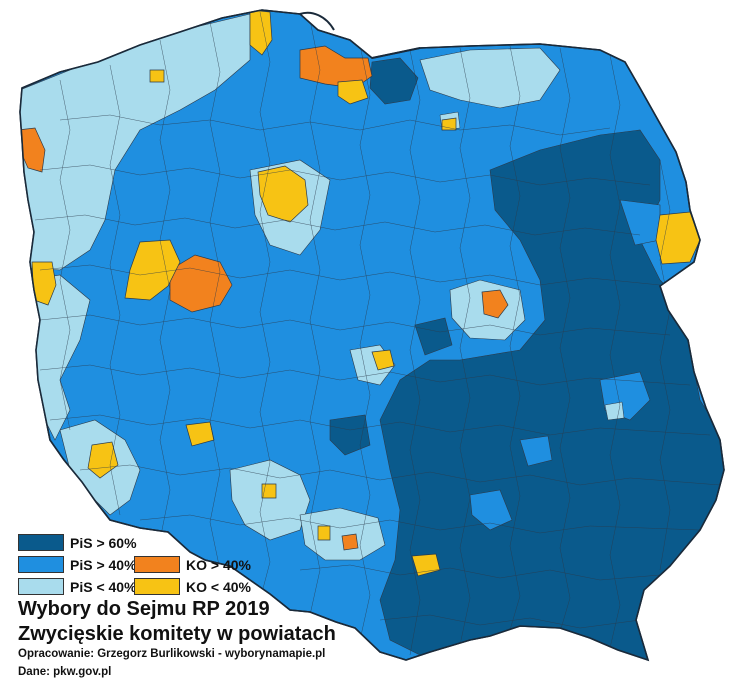 The image size is (732, 684). Describe the element at coordinates (218, 564) in the screenshot. I see `legend-label: KO > 40%` at that location.